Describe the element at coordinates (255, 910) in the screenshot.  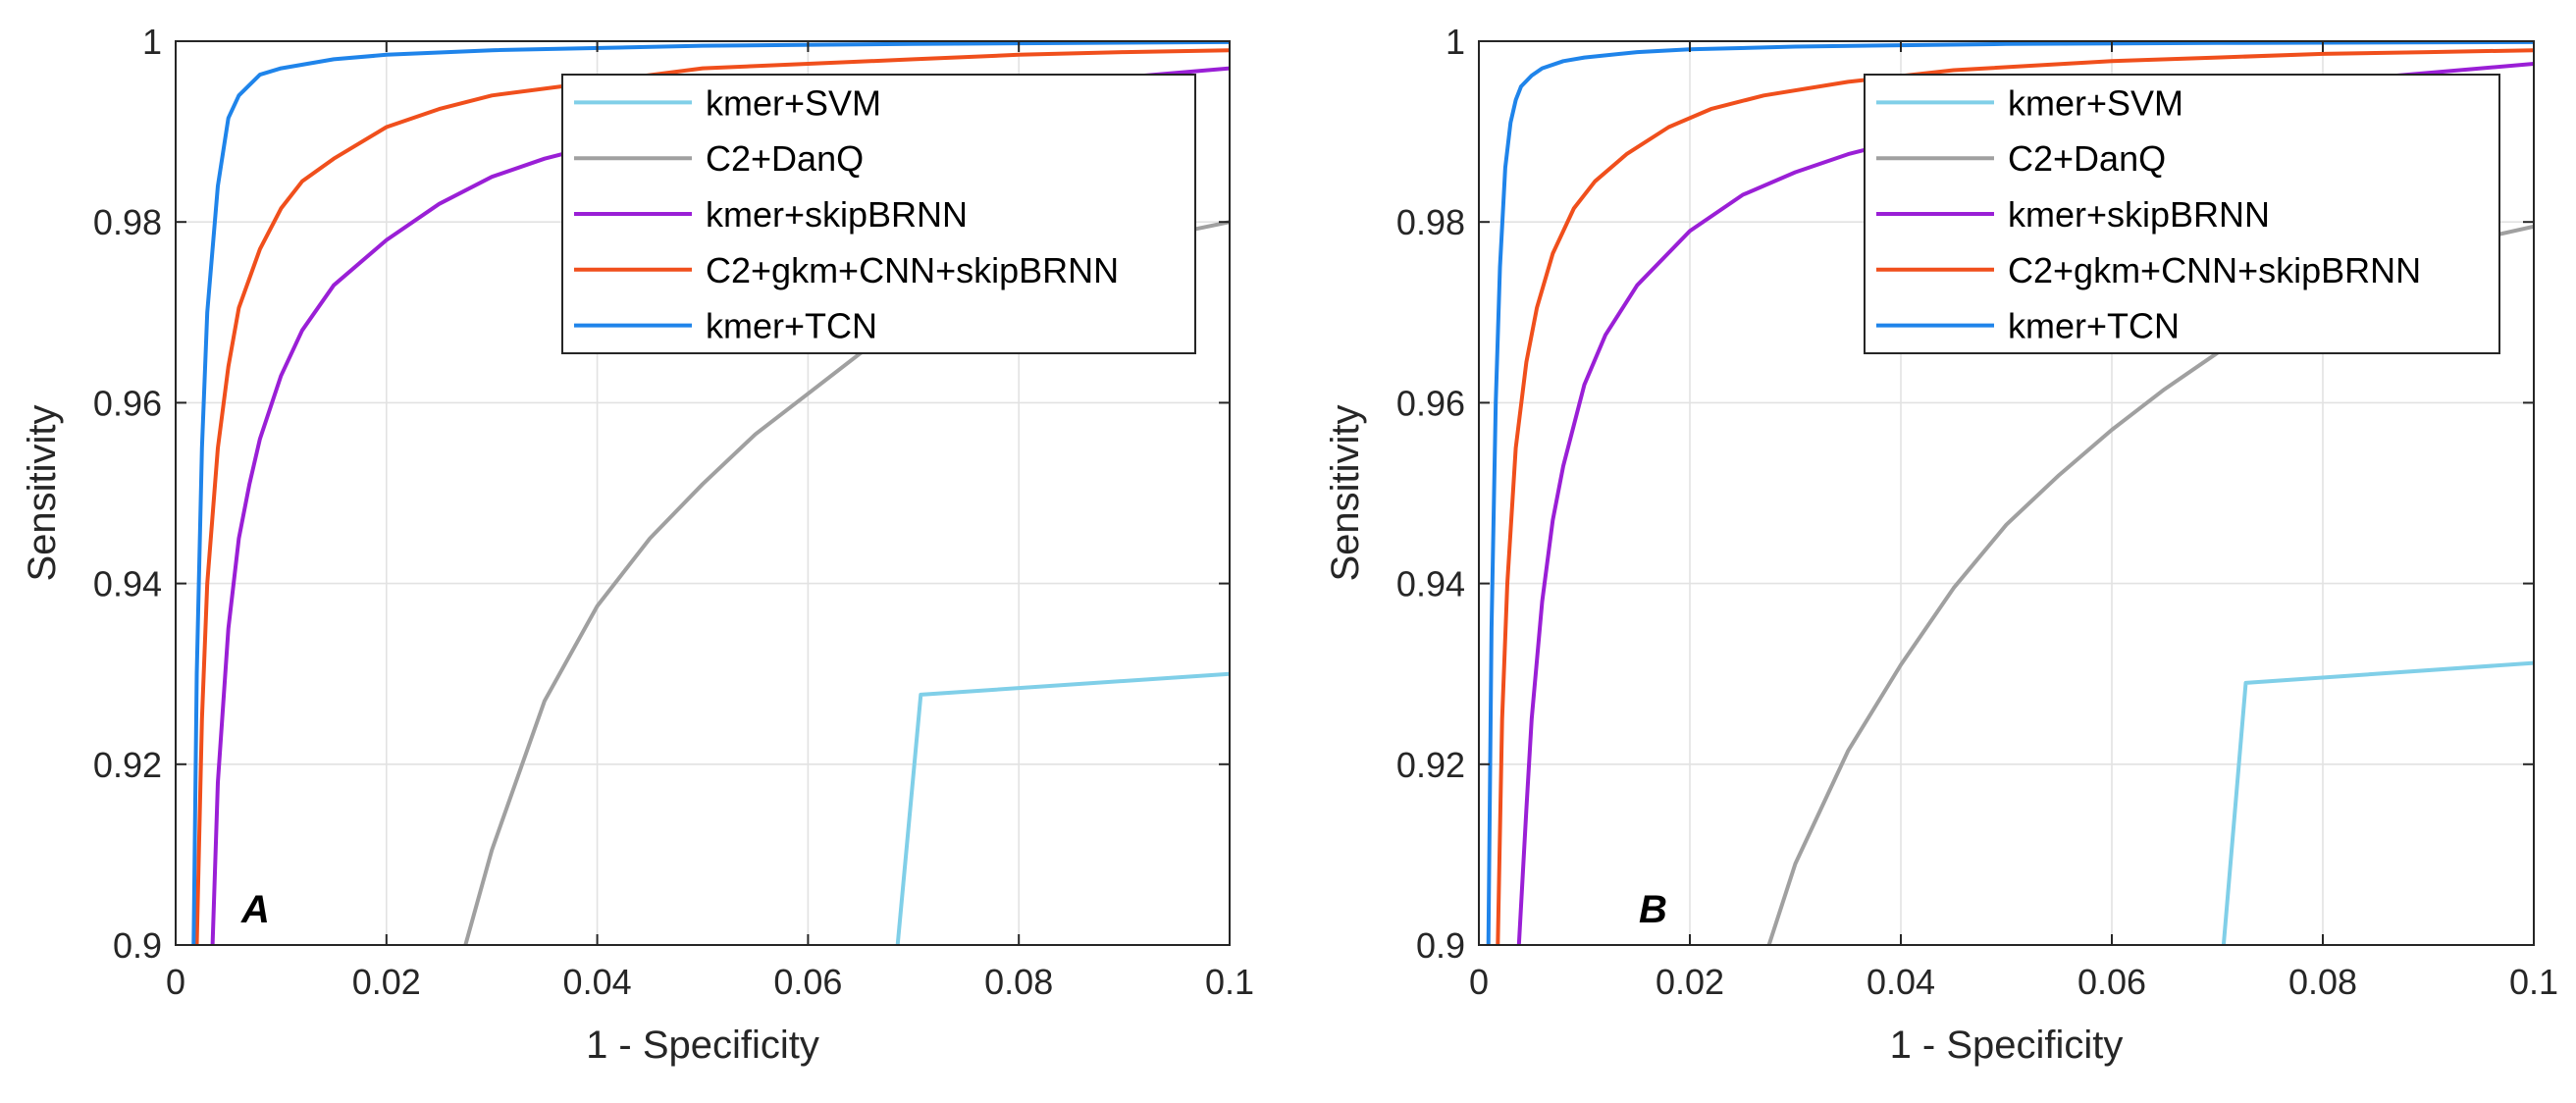
I see `panel-label: A` at that location.